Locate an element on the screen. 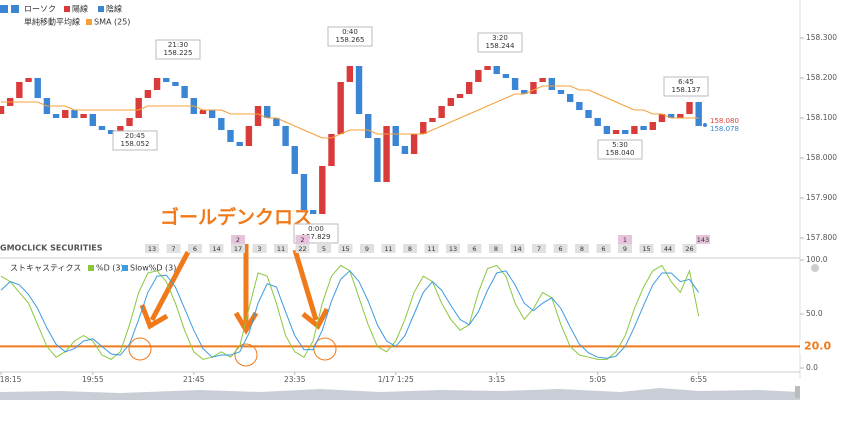  event-count: 14 is located at coordinates (216, 249).